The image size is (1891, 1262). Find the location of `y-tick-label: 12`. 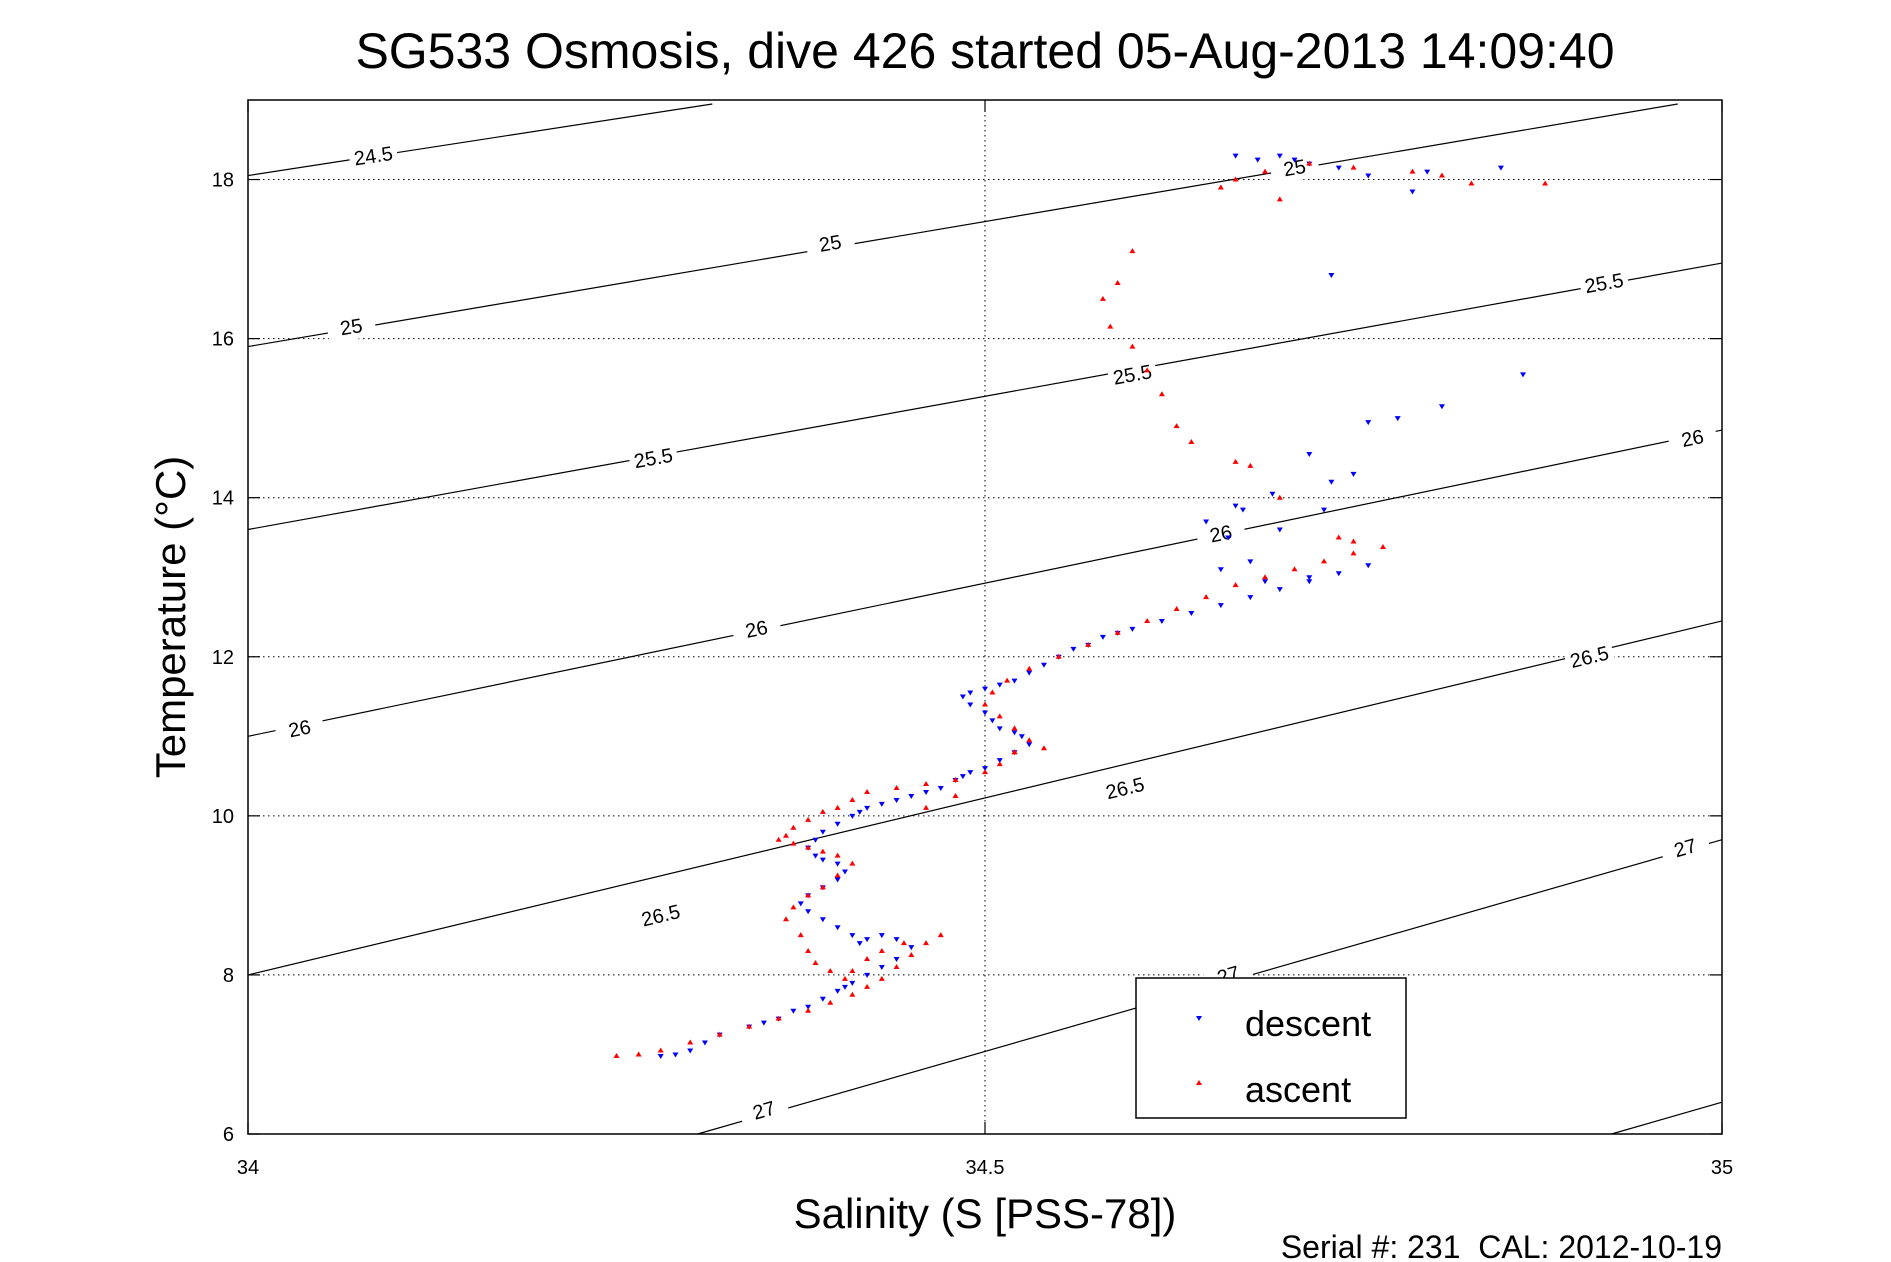

y-tick-label: 12 is located at coordinates (223, 658).